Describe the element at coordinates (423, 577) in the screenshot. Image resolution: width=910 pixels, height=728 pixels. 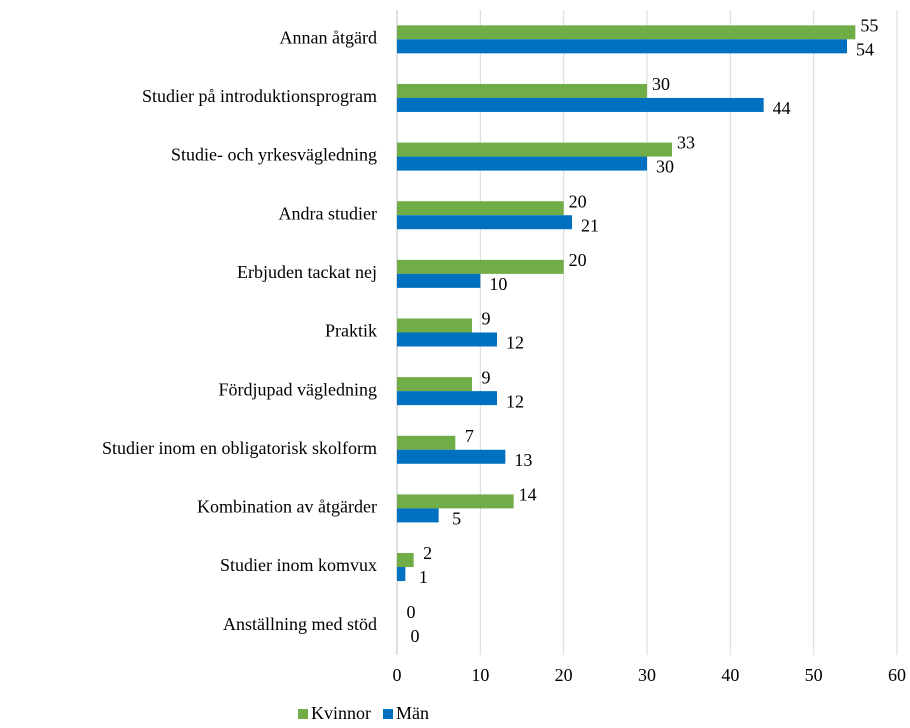
I see `data-label: 1` at that location.